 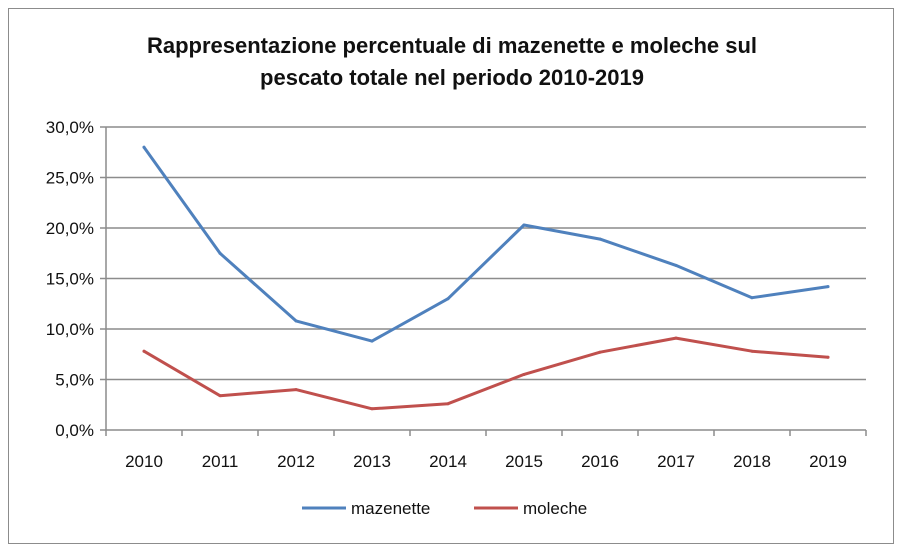 What do you see at coordinates (828, 461) in the screenshot?
I see `x-tick-label: 2019` at bounding box center [828, 461].